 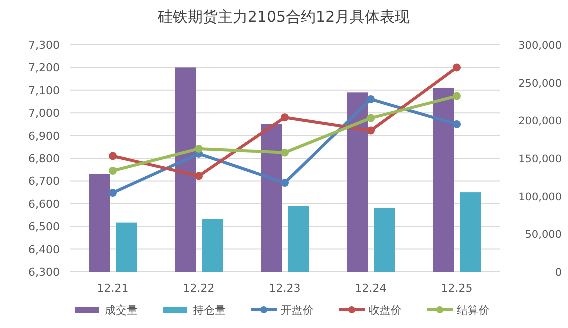 I want to click on y-tick-label: 6,700, so click(x=44, y=181).